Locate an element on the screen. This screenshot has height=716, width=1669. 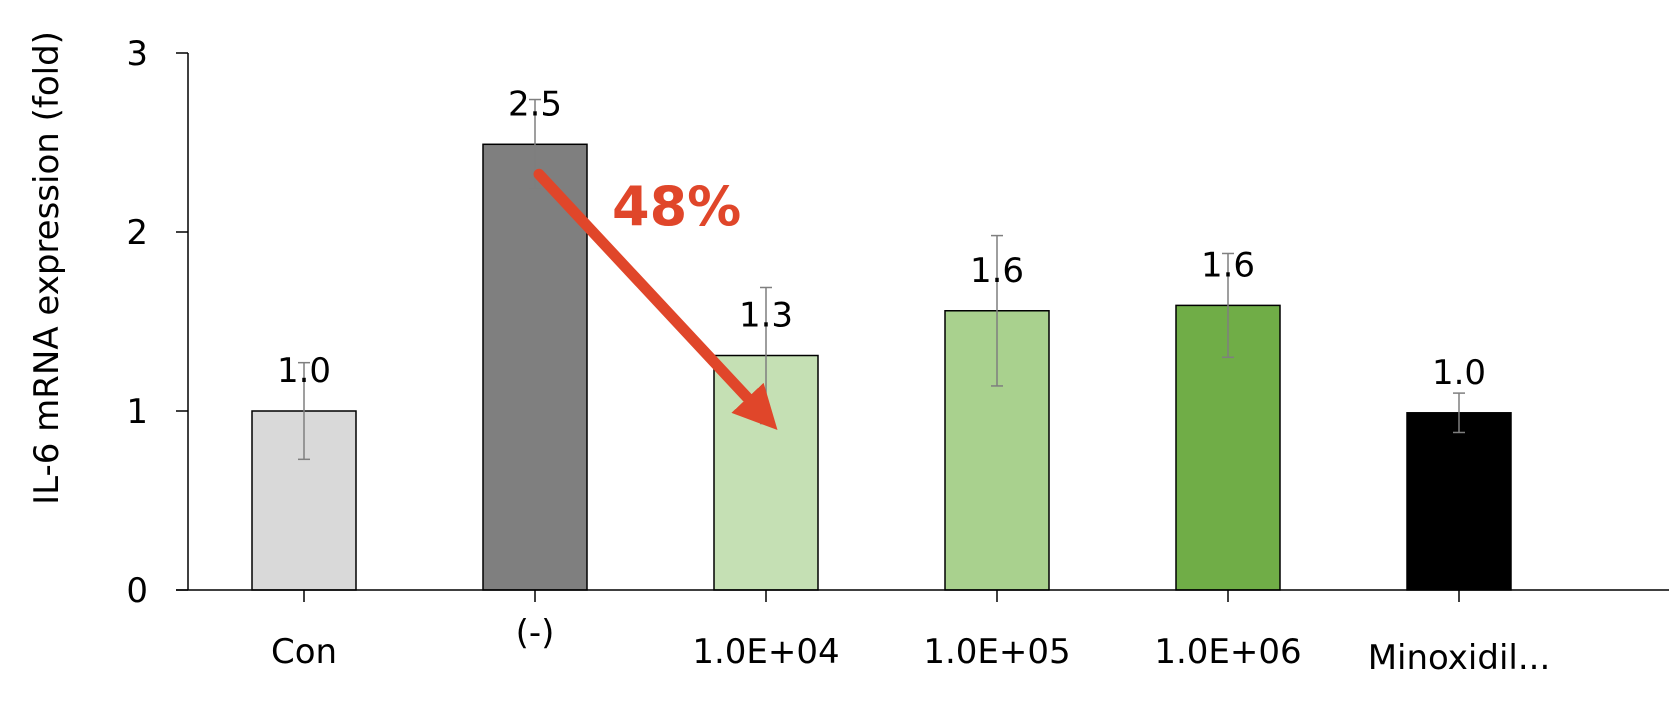
annotation-arrow is located at coordinates (655, 299).